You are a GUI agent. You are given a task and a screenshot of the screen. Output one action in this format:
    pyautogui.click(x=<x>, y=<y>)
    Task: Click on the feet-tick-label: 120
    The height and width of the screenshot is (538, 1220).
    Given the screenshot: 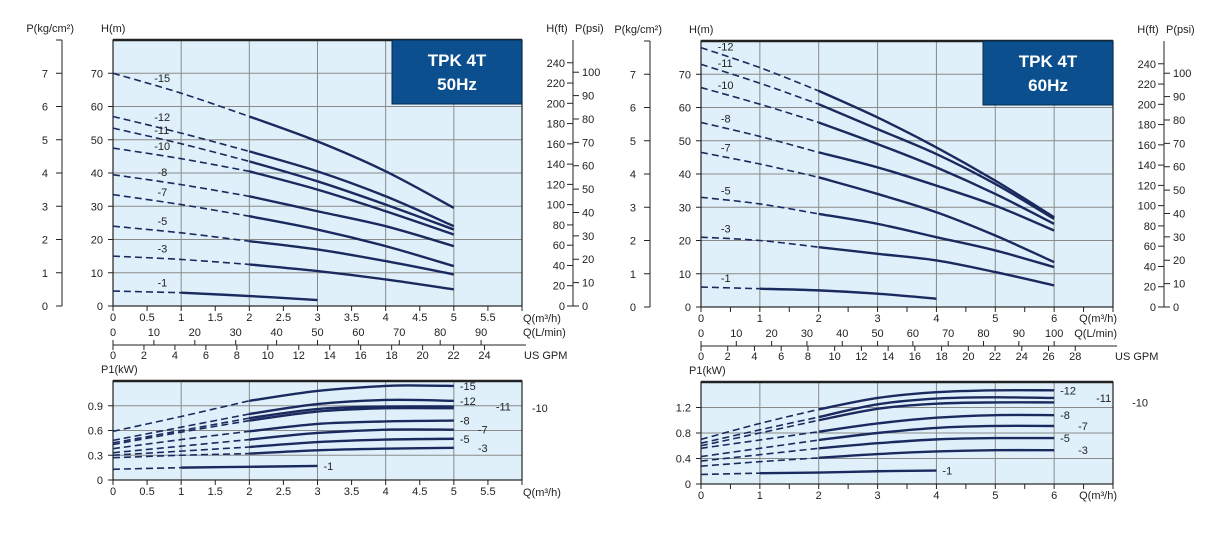 What is the action you would take?
    pyautogui.click(x=556, y=185)
    